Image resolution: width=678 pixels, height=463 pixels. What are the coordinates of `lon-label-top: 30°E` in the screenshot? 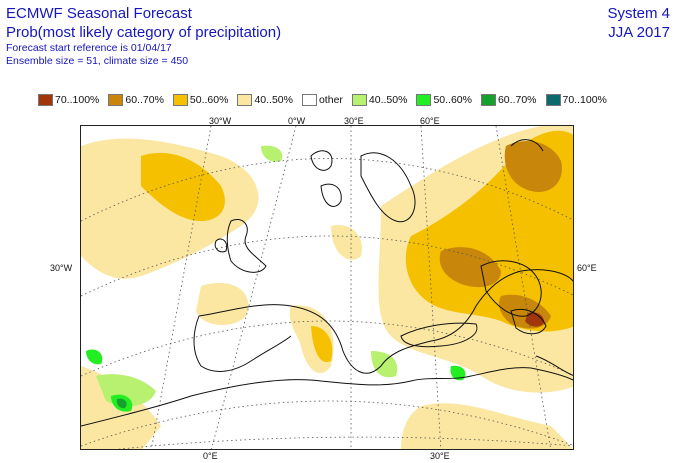 It's located at (354, 121).